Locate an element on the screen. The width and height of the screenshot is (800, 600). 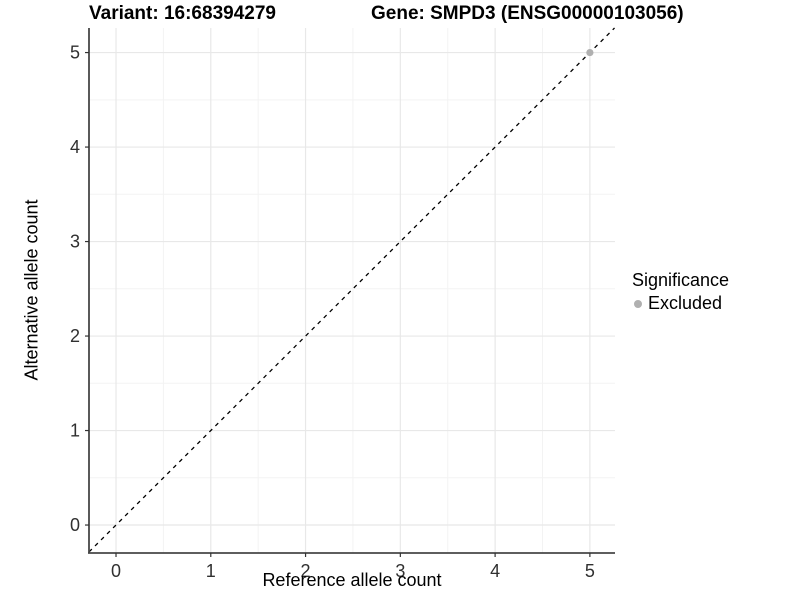
y-axis-title: Alternative allele count is located at coordinates (31, 290).